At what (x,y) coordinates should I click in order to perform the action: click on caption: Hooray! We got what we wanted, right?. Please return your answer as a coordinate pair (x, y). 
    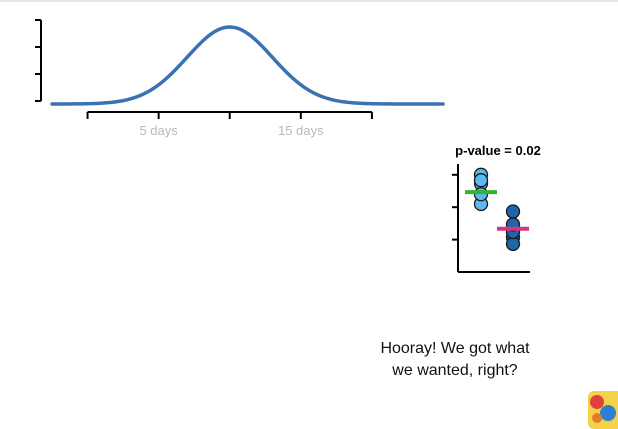
    Looking at the image, I should click on (455, 360).